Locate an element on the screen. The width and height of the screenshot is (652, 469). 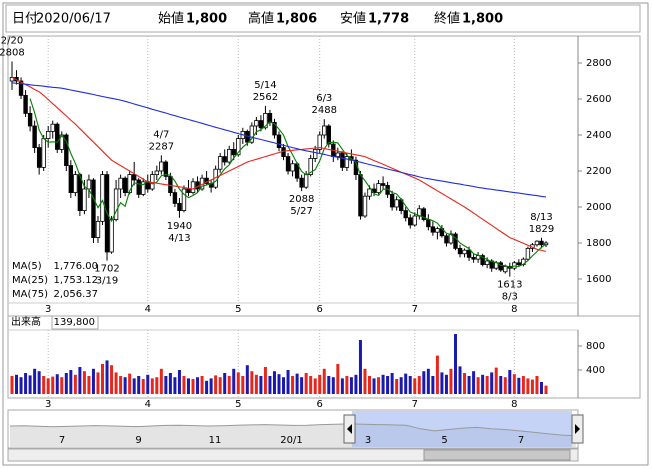
x-tick-label: 4 is located at coordinates (148, 309).